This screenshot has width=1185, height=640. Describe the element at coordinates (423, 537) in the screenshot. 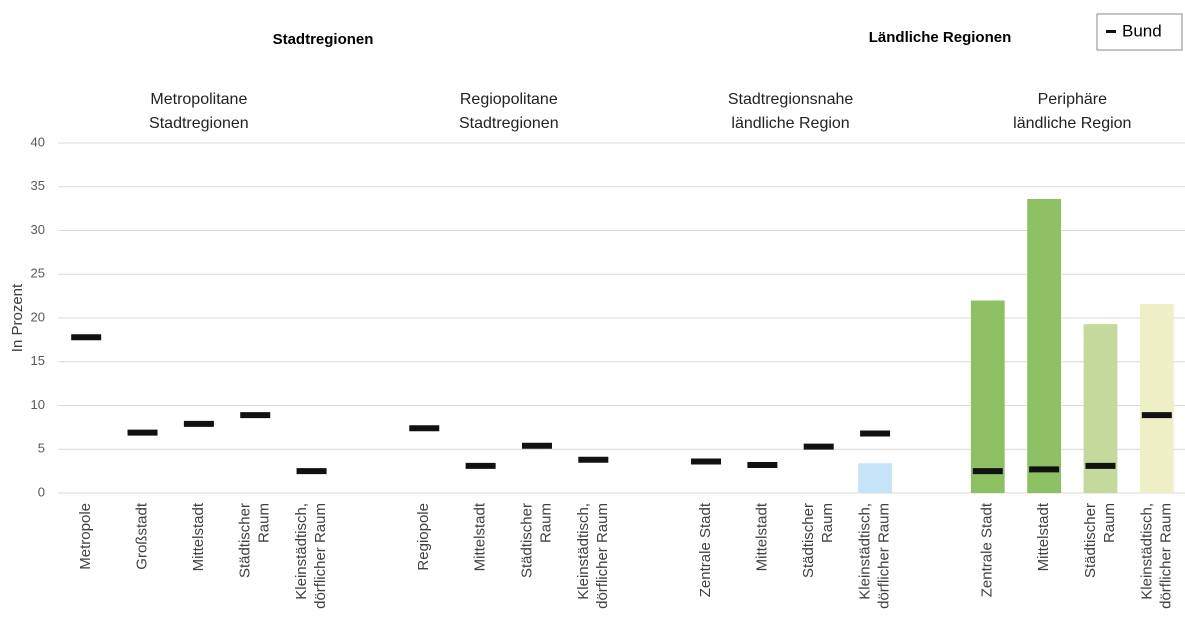

I see `x-tick-label: Regiopole` at that location.